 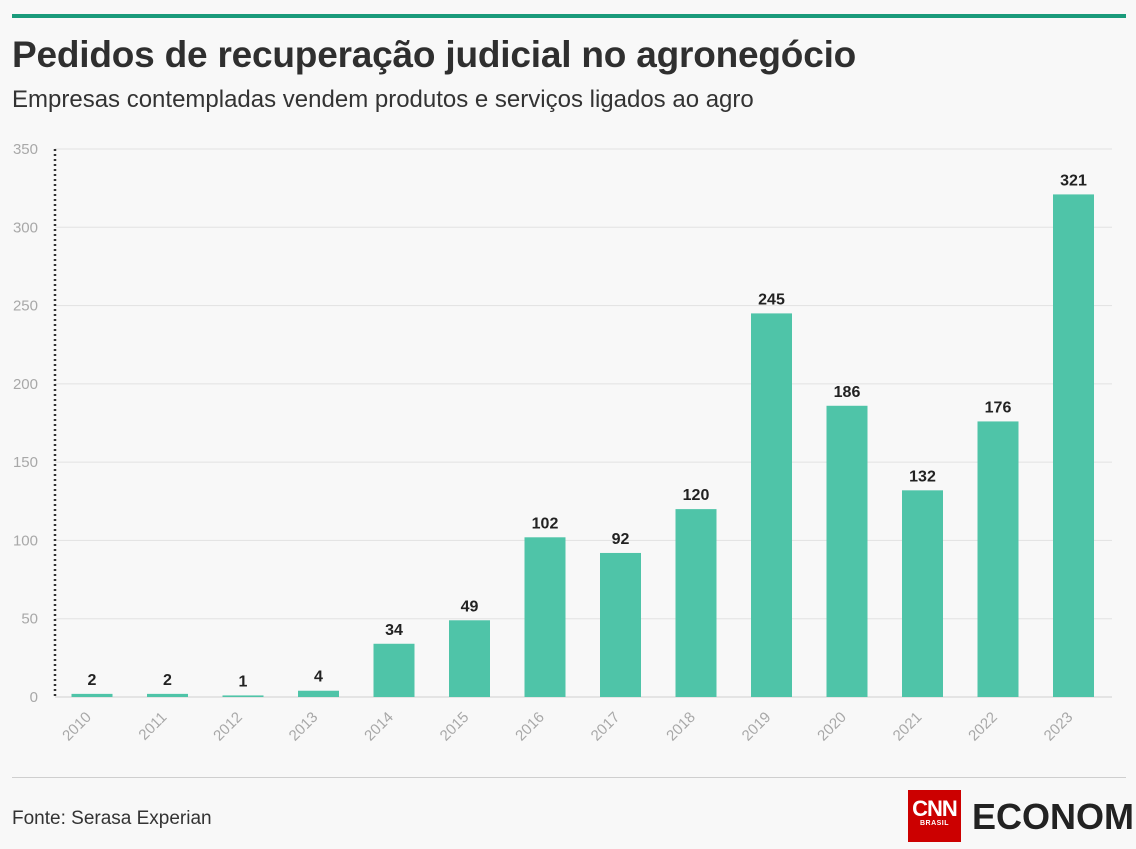 What do you see at coordinates (77, 727) in the screenshot?
I see `x-tick-label: 2010` at bounding box center [77, 727].